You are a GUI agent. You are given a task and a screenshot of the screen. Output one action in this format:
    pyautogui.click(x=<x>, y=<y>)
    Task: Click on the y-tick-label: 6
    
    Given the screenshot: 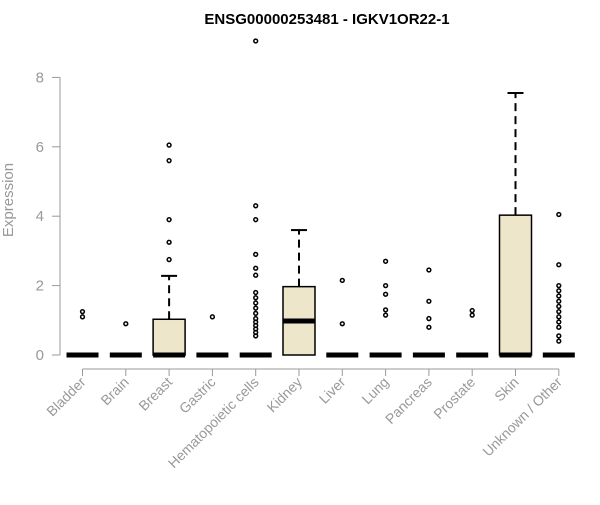 What is the action you would take?
    pyautogui.click(x=40, y=147)
    